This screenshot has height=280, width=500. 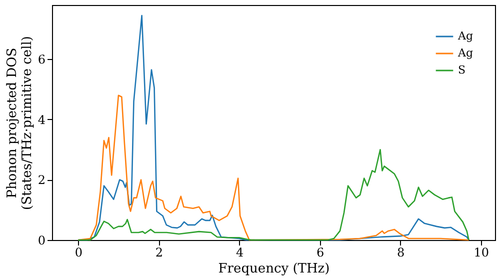 I want to click on y-tick-label: 4, so click(x=42, y=119).